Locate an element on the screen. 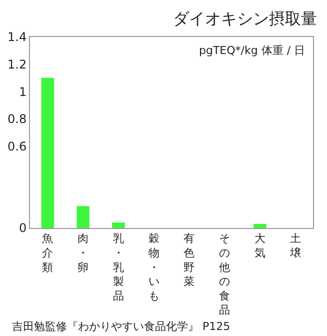 Image resolution: width=327 pixels, height=336 pixels. x-tick-label: 有色野菜 is located at coordinates (189, 260).